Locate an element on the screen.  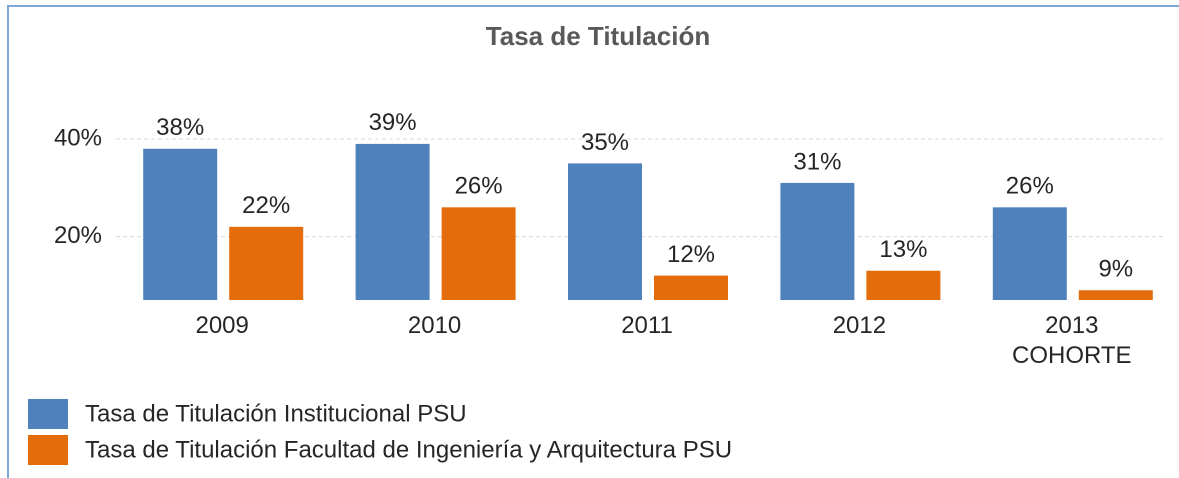
value-label: 22% is located at coordinates (266, 205).